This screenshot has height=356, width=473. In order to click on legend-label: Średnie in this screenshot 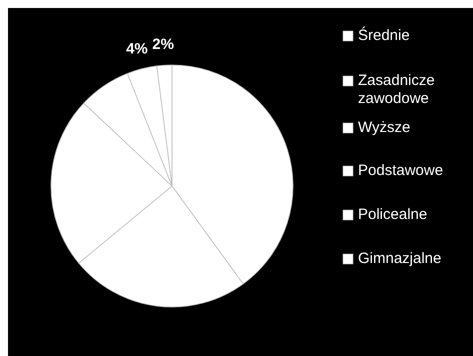, I will do `click(384, 35)`.